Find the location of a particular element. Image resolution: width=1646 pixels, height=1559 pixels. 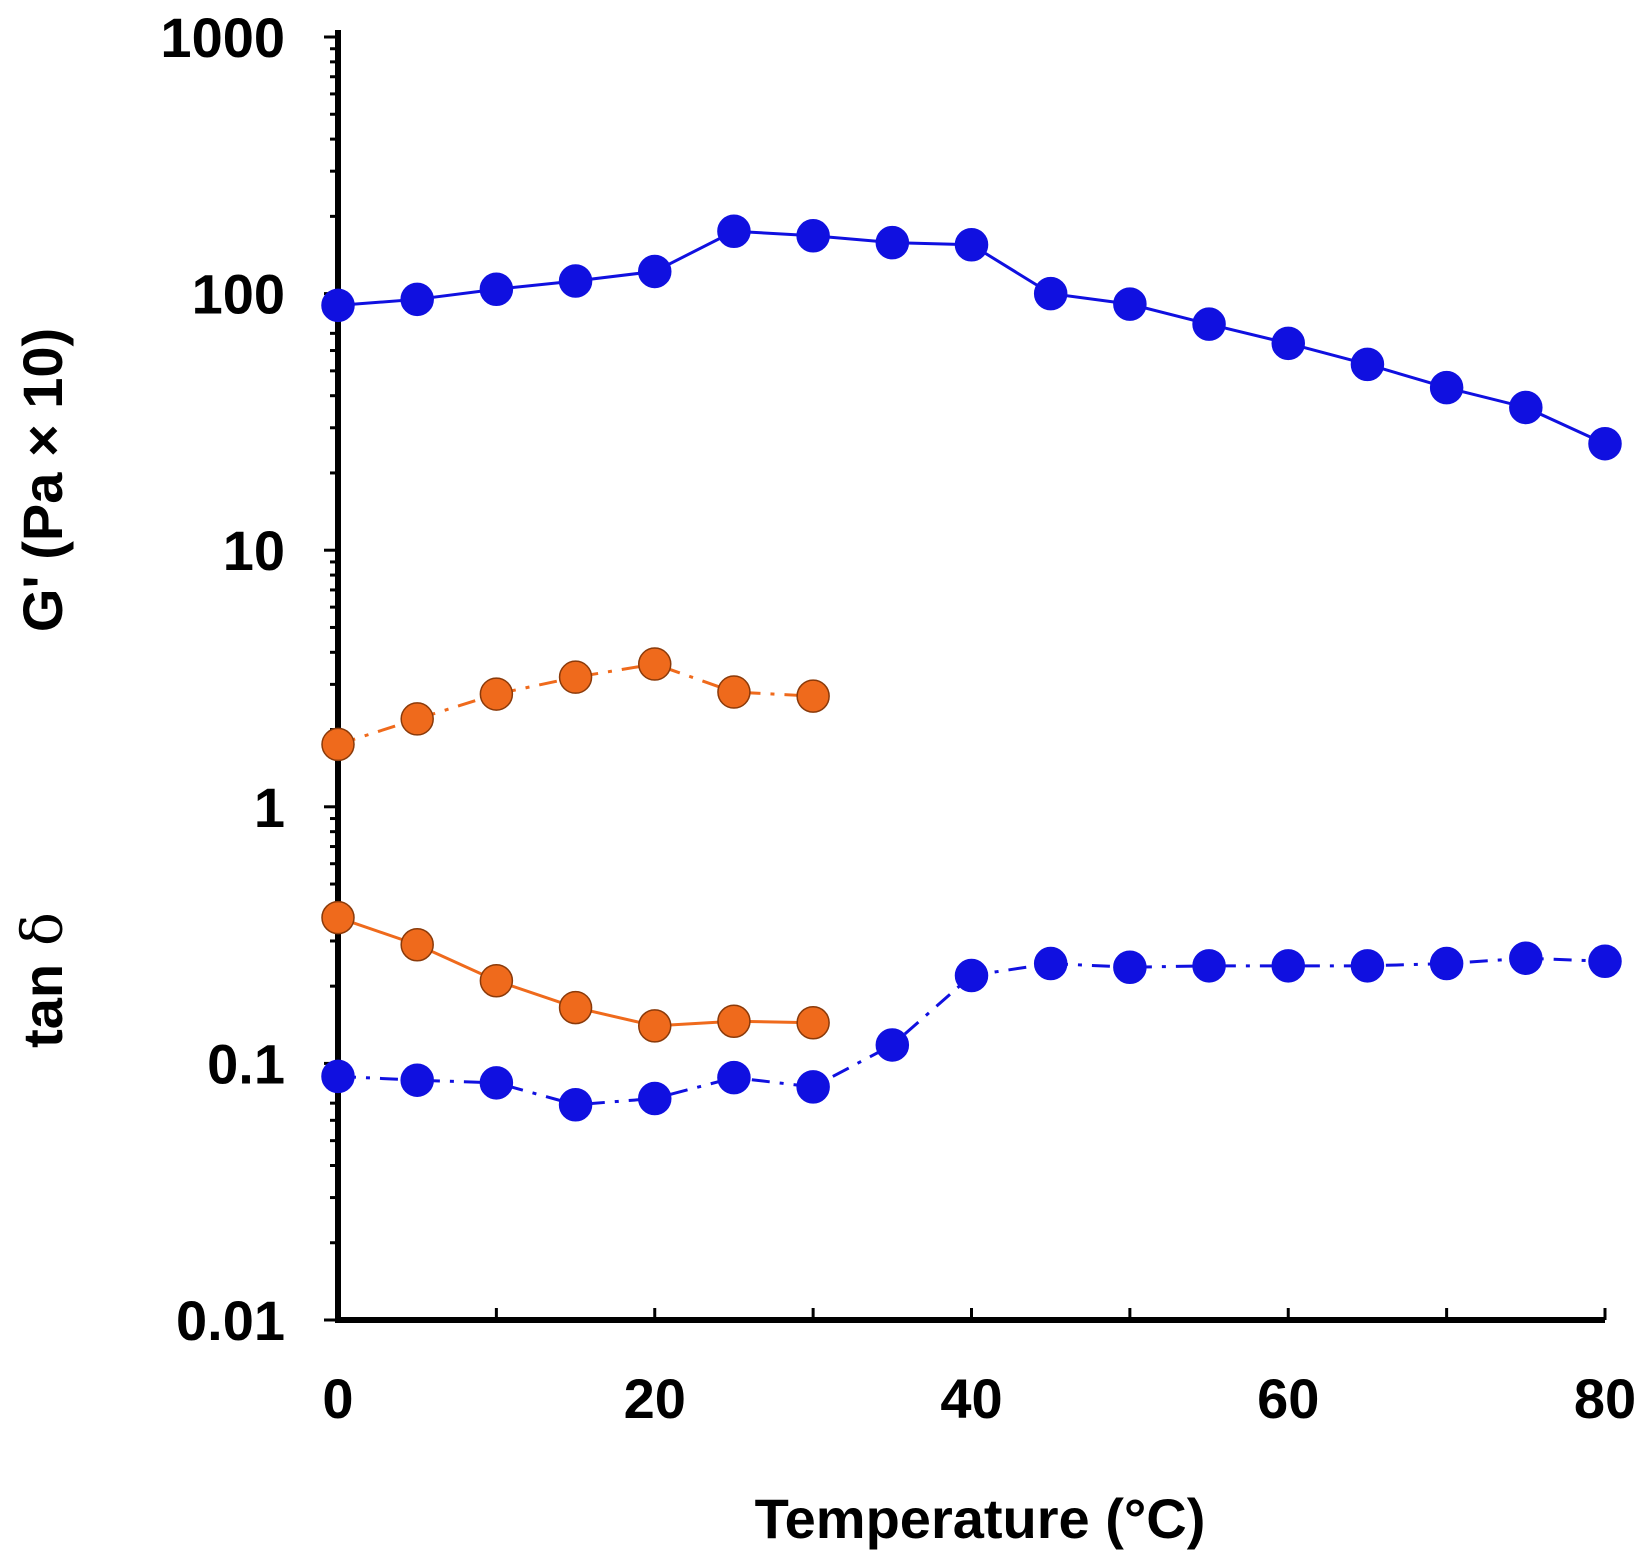

y-tick-label: 0.1 is located at coordinates (246, 1063).